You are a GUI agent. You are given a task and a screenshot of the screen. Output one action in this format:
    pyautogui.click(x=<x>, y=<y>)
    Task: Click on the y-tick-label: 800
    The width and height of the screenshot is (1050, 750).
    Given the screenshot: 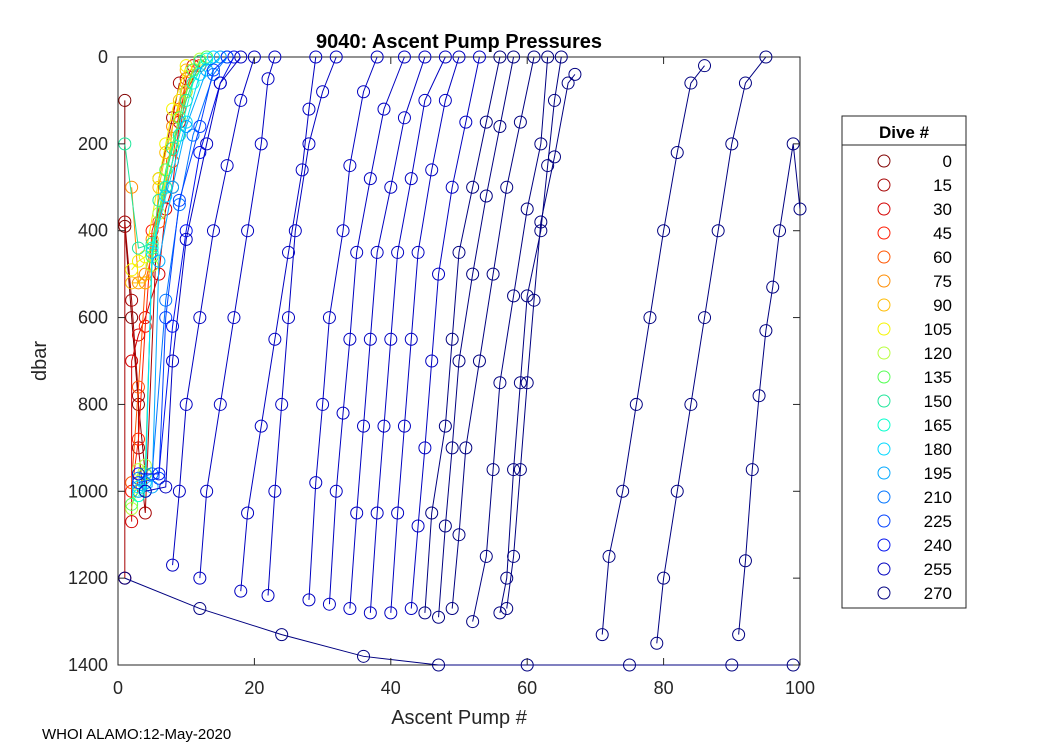 What is the action you would take?
    pyautogui.click(x=93, y=404)
    